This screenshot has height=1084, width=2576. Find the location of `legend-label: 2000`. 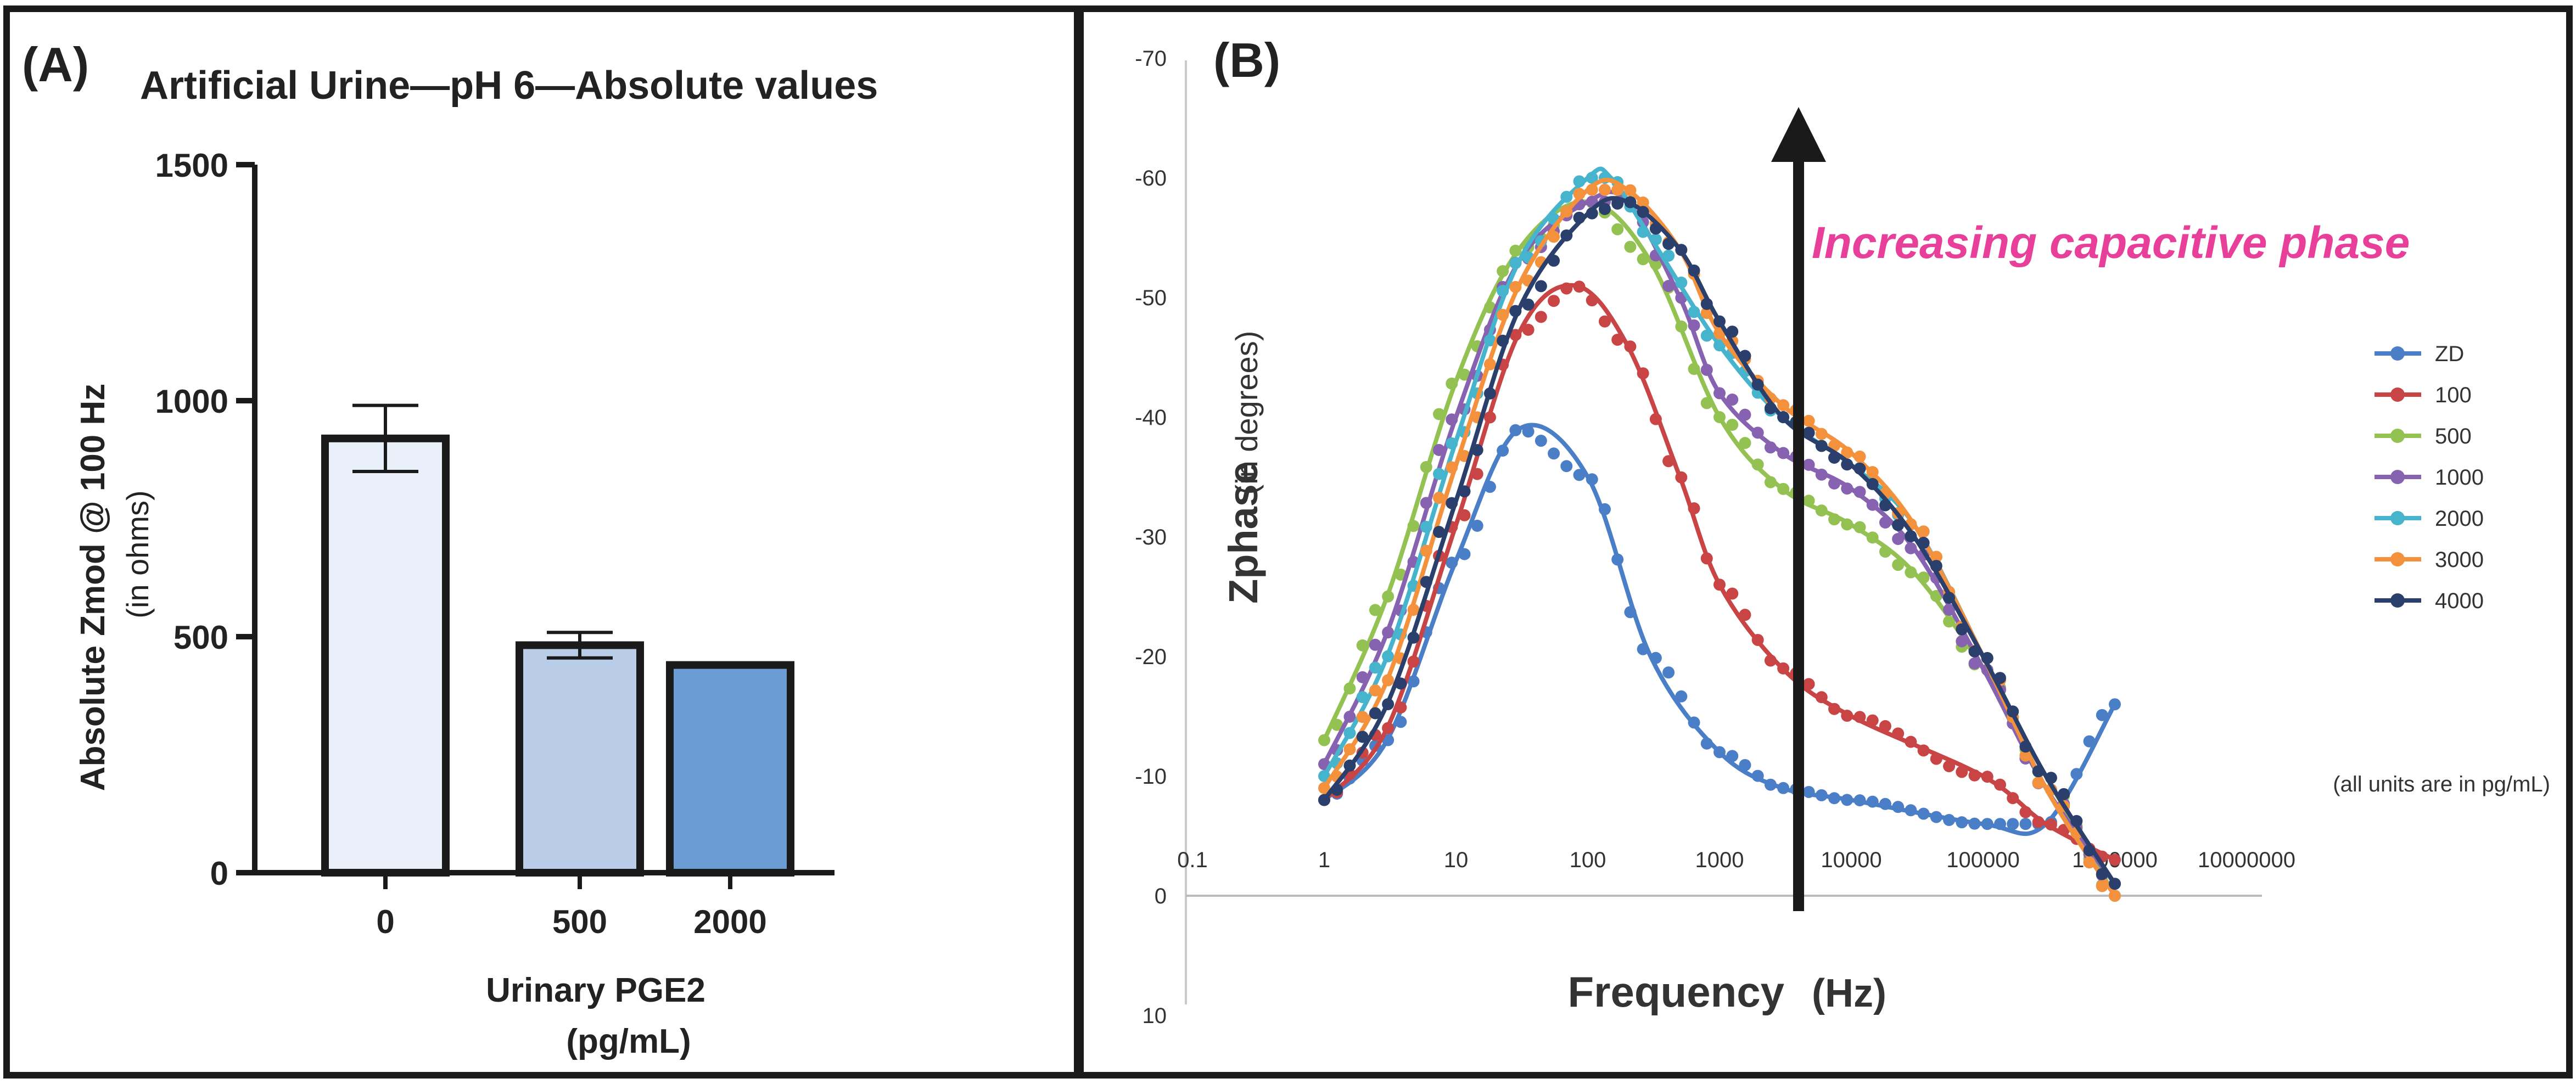

legend-label: 2000 is located at coordinates (2460, 519).